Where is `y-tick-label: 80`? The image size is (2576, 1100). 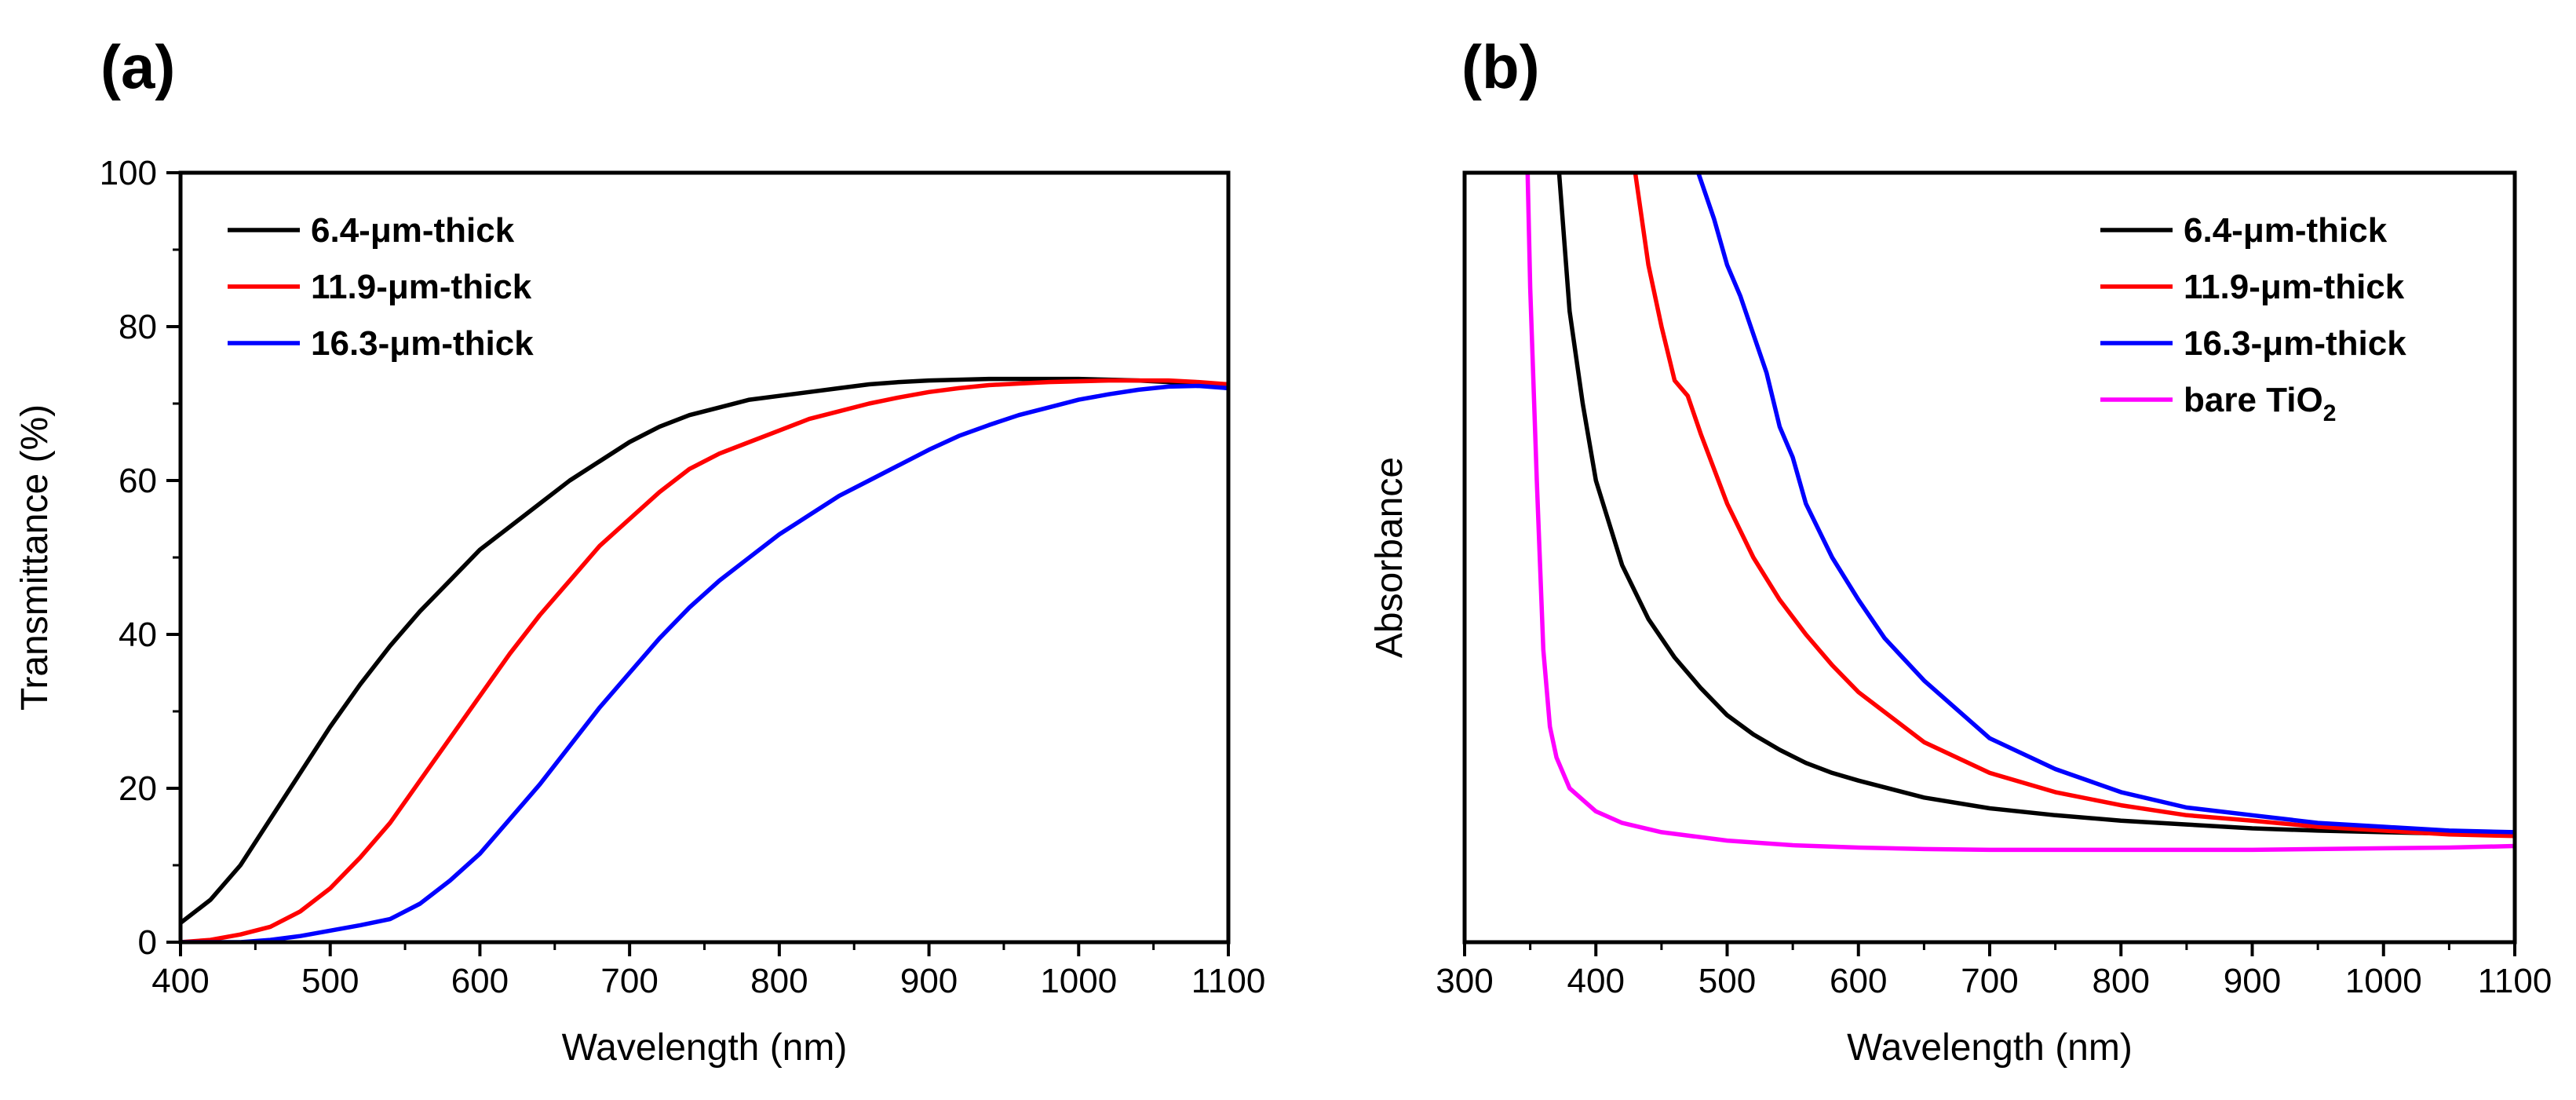
y-tick-label: 80 is located at coordinates (138, 327).